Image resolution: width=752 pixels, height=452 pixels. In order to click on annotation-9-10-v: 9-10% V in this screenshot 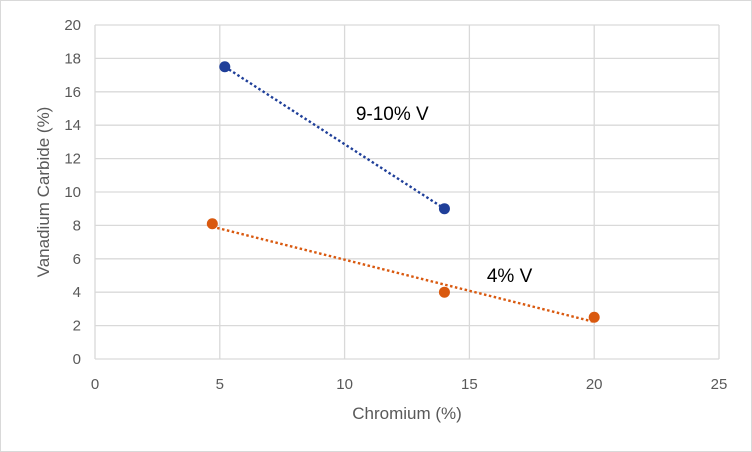, I will do `click(392, 114)`.